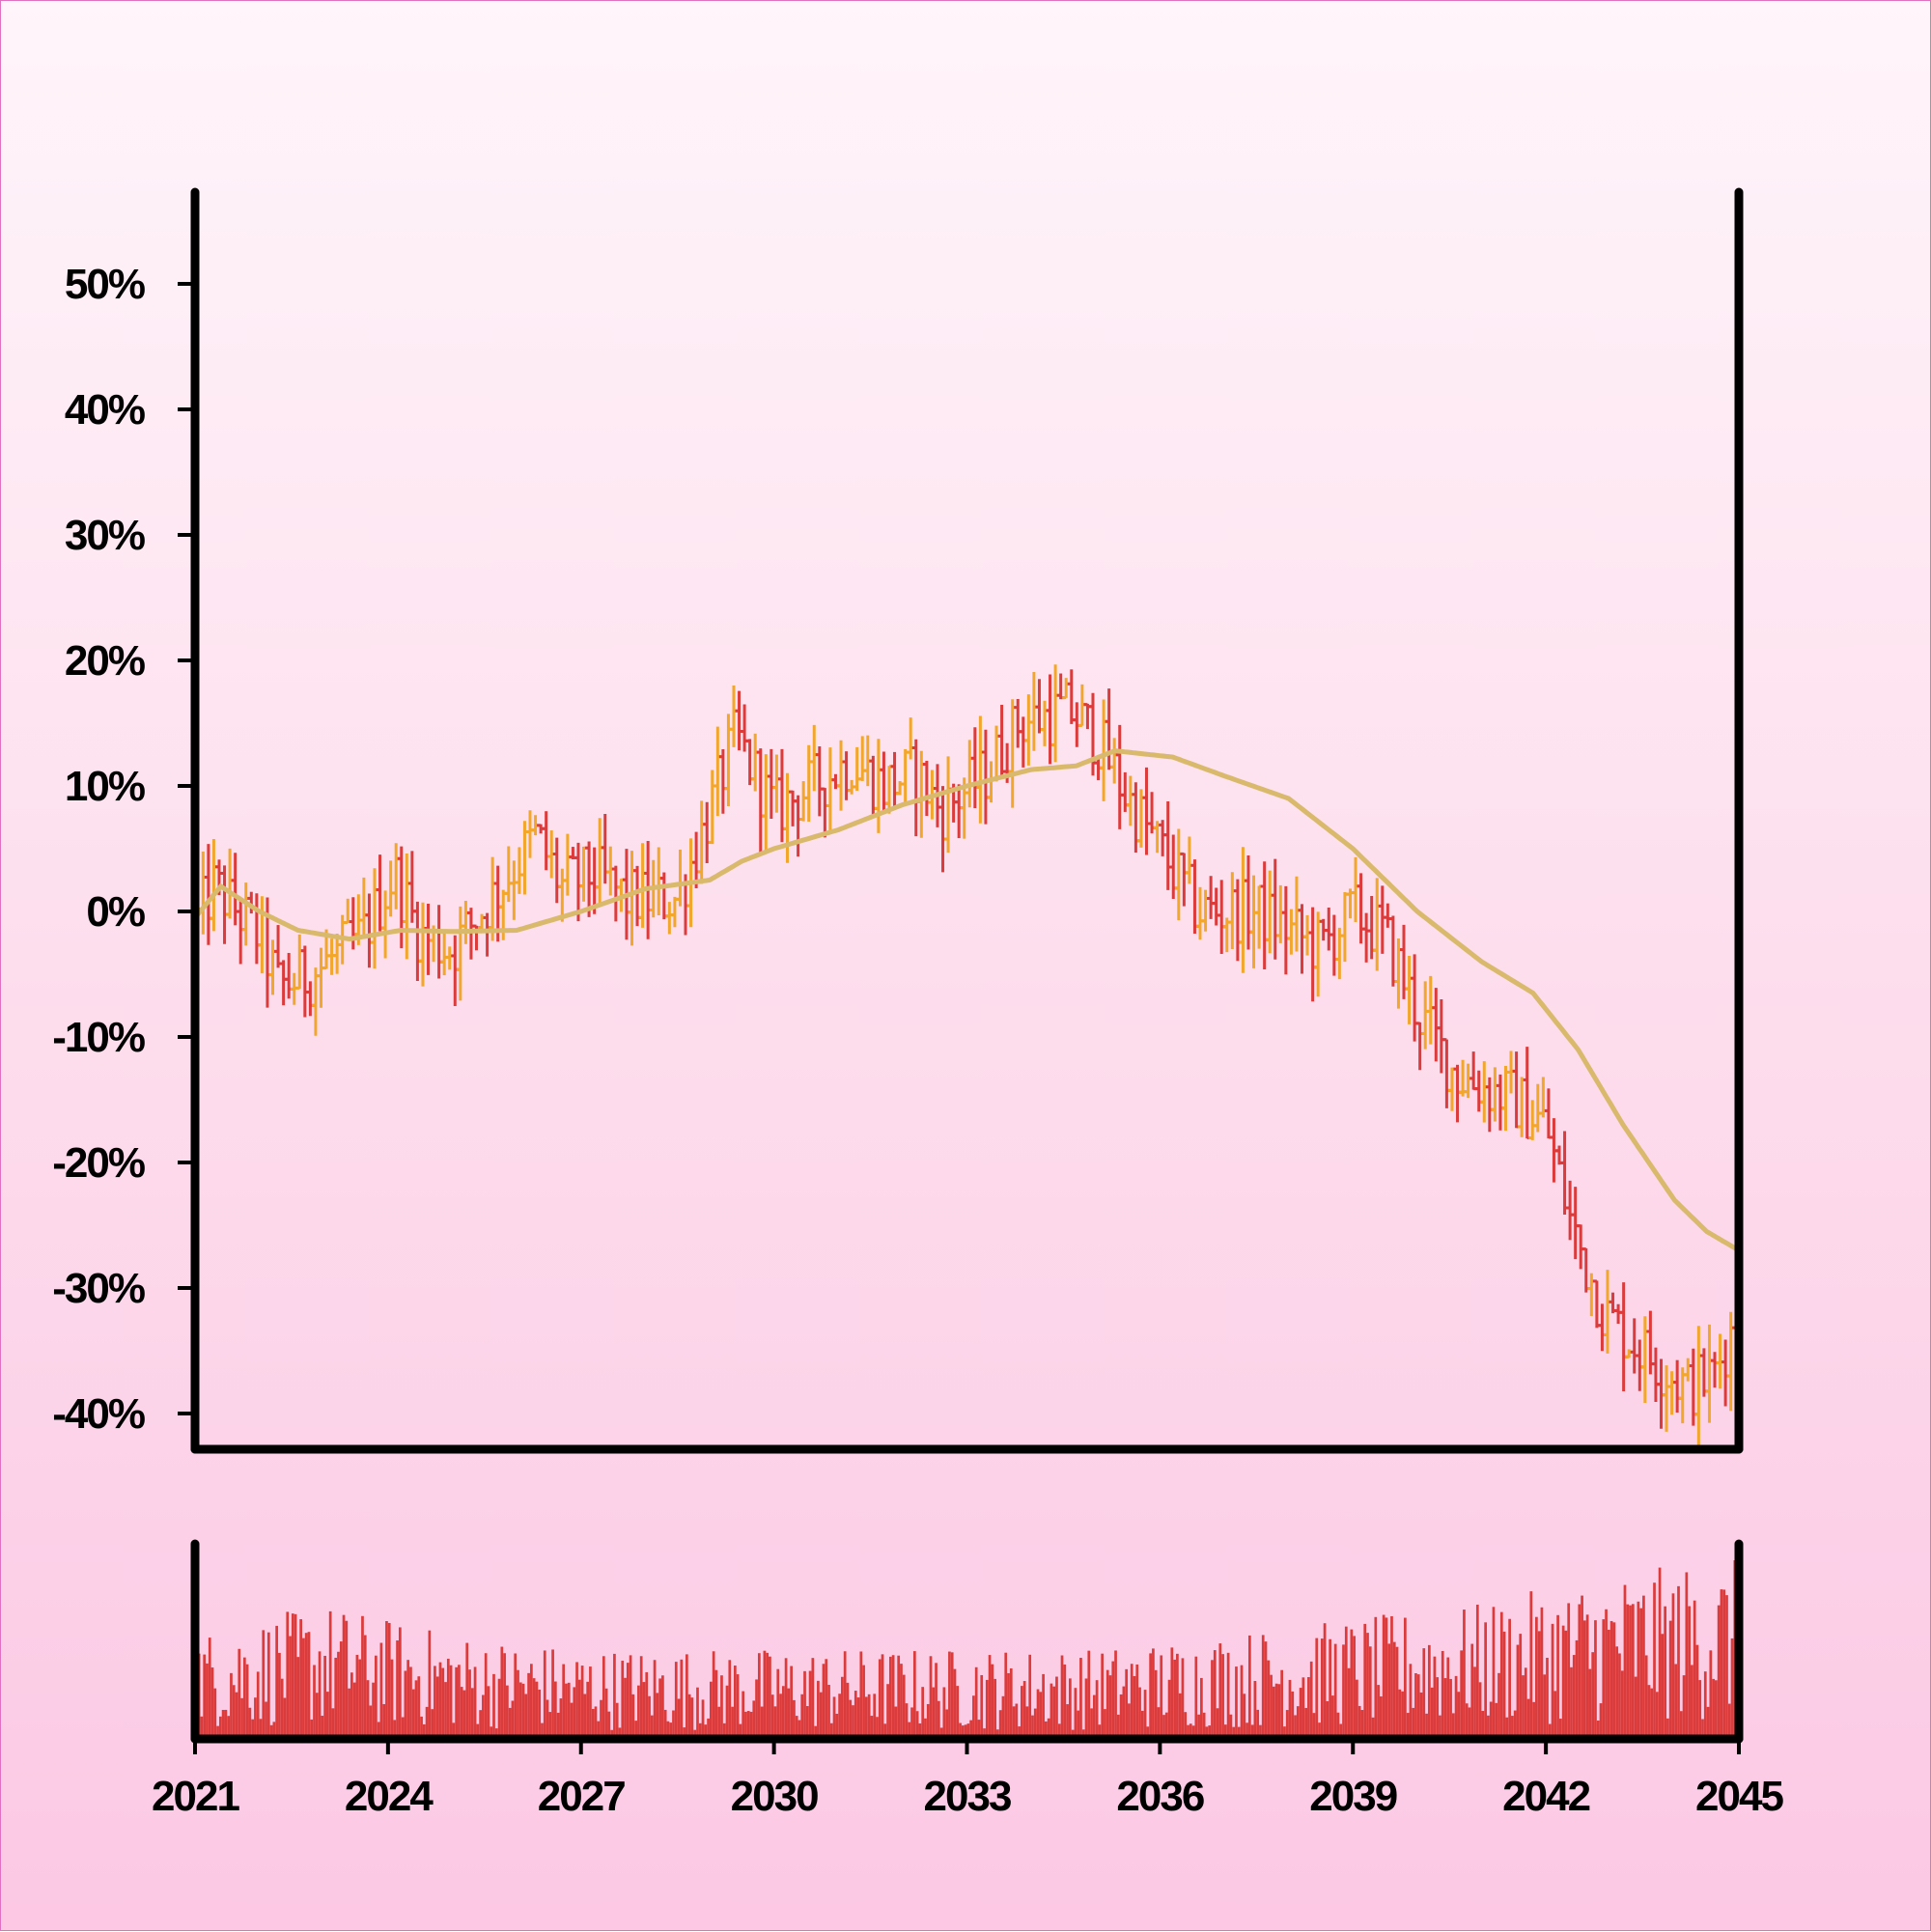 The width and height of the screenshot is (1931, 1932). Describe the element at coordinates (105, 661) in the screenshot. I see `y-tick-label: 20%` at that location.